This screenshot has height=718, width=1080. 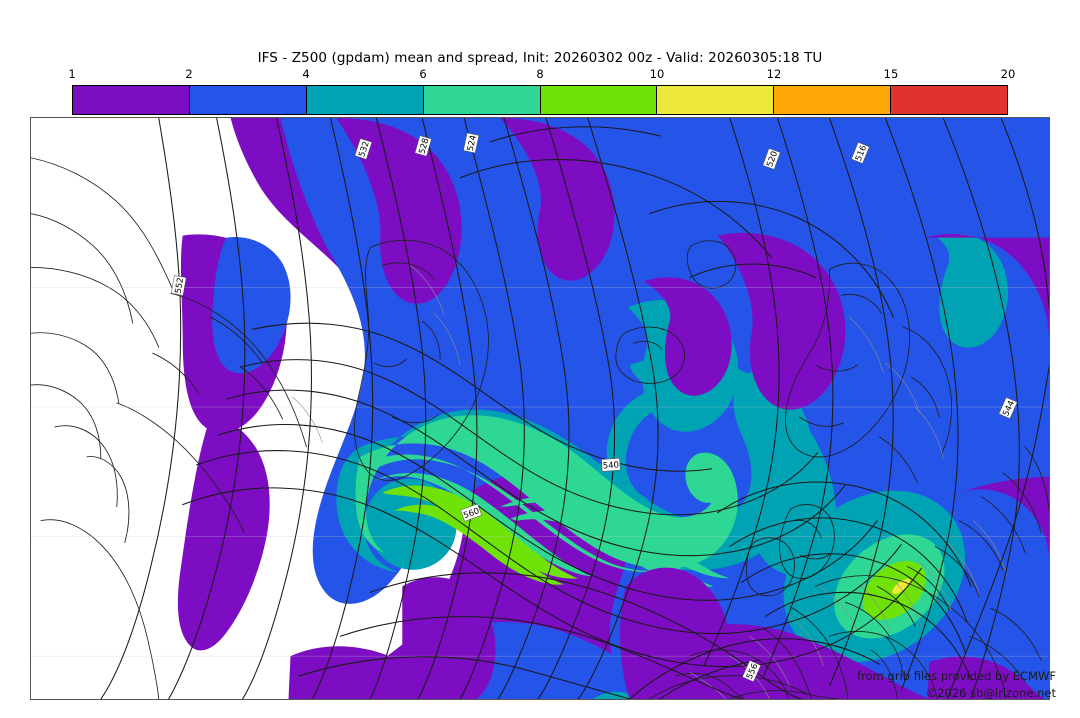 I want to click on svg-text: 524, so click(x=471, y=143).